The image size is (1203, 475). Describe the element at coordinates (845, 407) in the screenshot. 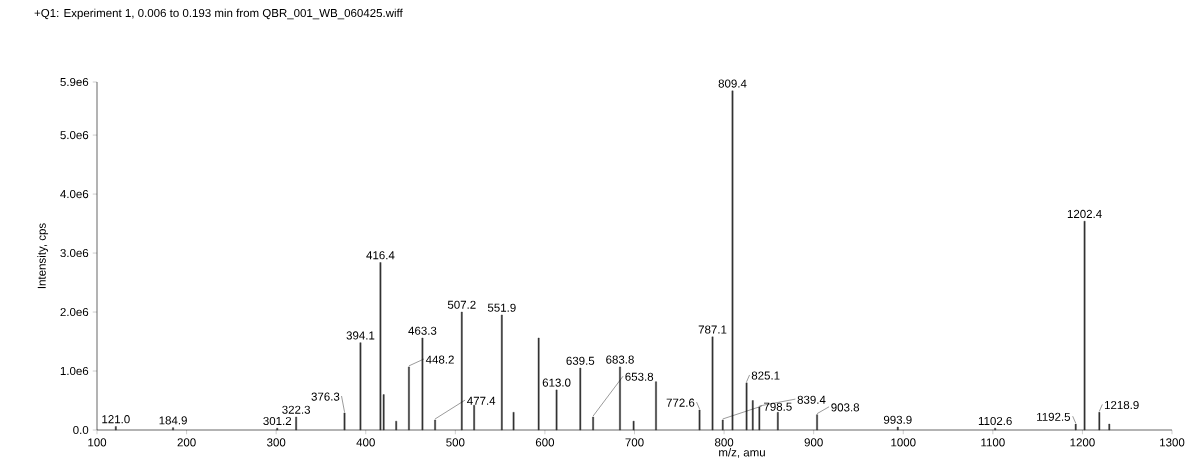

I see `annotation: 903.8` at that location.